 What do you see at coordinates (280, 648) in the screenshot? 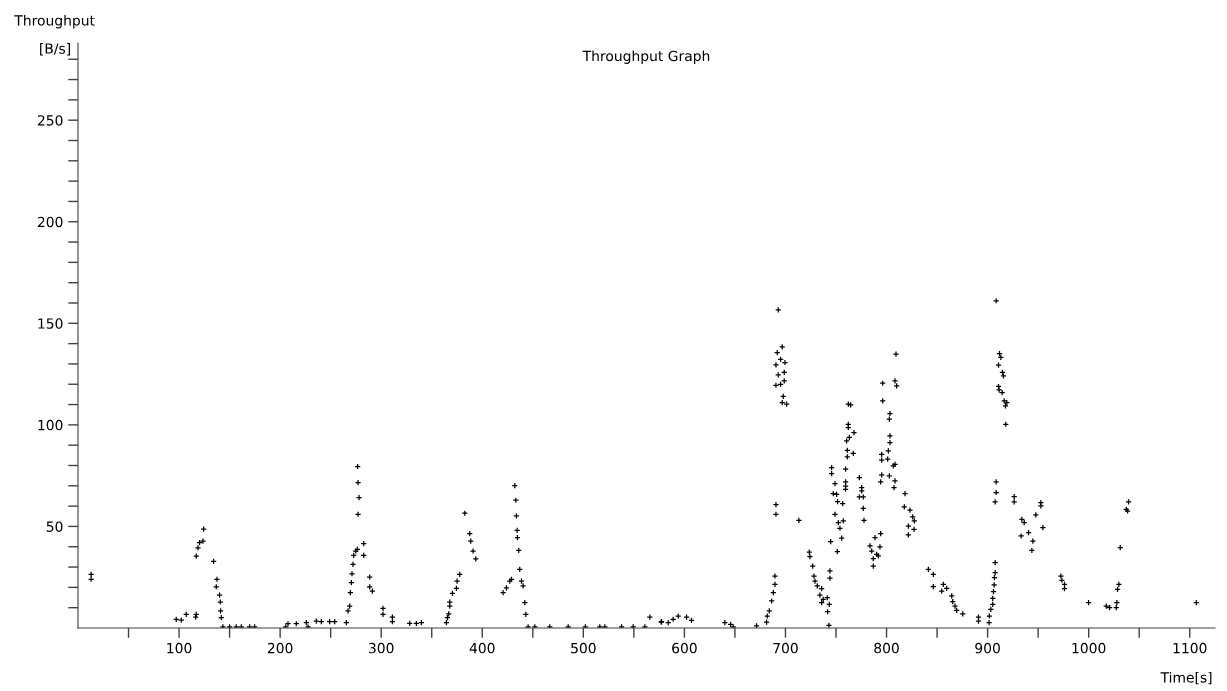
I see `x-tick-label: 200` at bounding box center [280, 648].